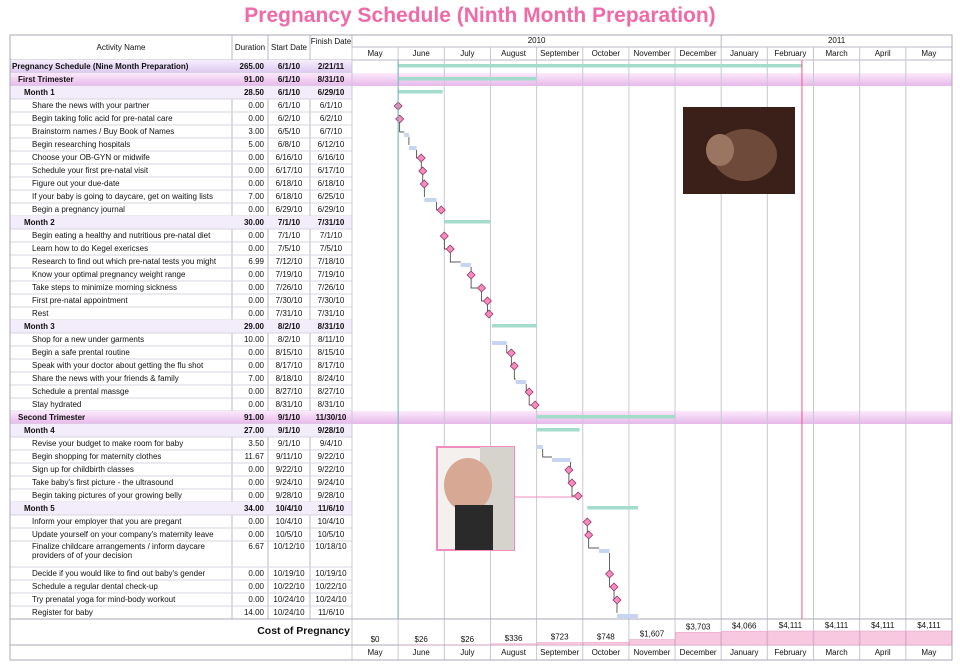 The height and width of the screenshot is (668, 960). Describe the element at coordinates (39, 430) in the screenshot. I see `activity-name: Month 4` at that location.